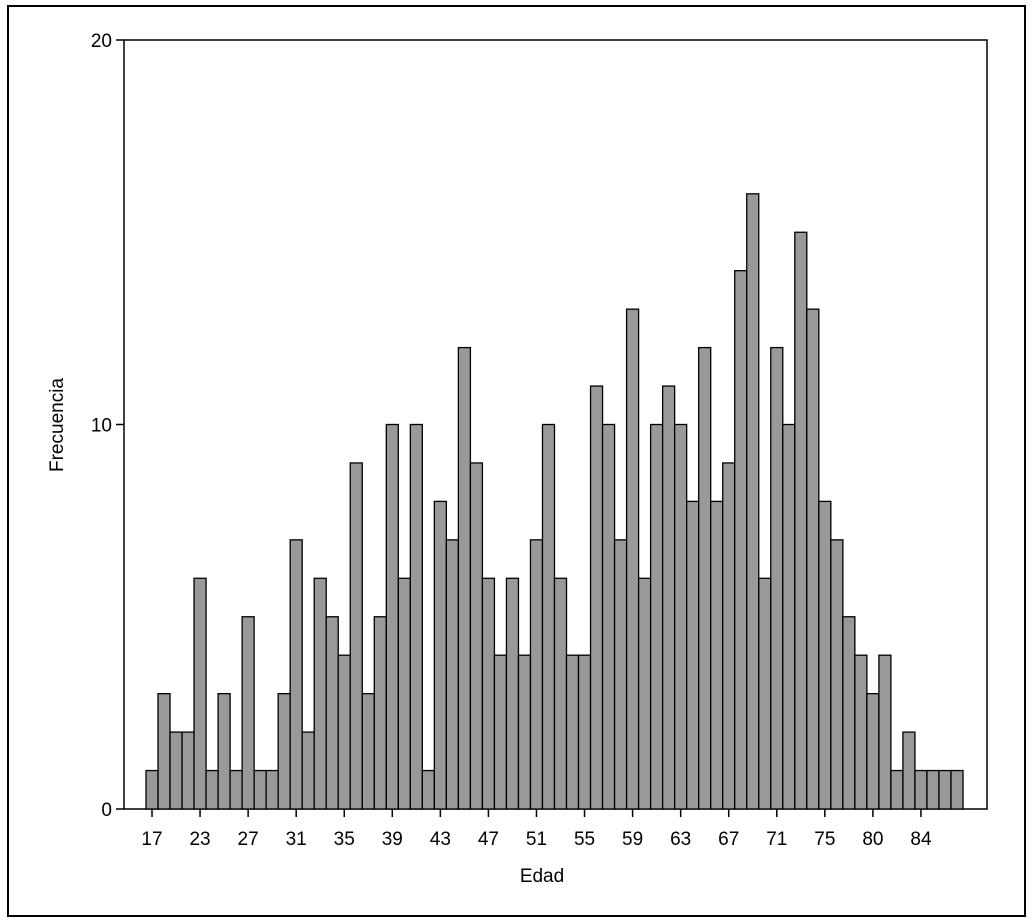 The image size is (1033, 922). What do you see at coordinates (728, 839) in the screenshot?
I see `x-tick-label: 67` at bounding box center [728, 839].